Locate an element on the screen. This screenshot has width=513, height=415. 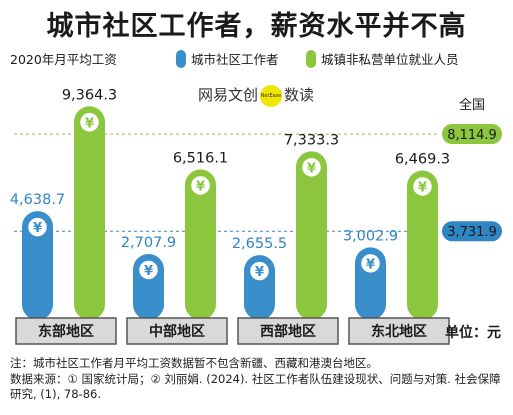
category-label: 西部地区 is located at coordinates (288, 331).